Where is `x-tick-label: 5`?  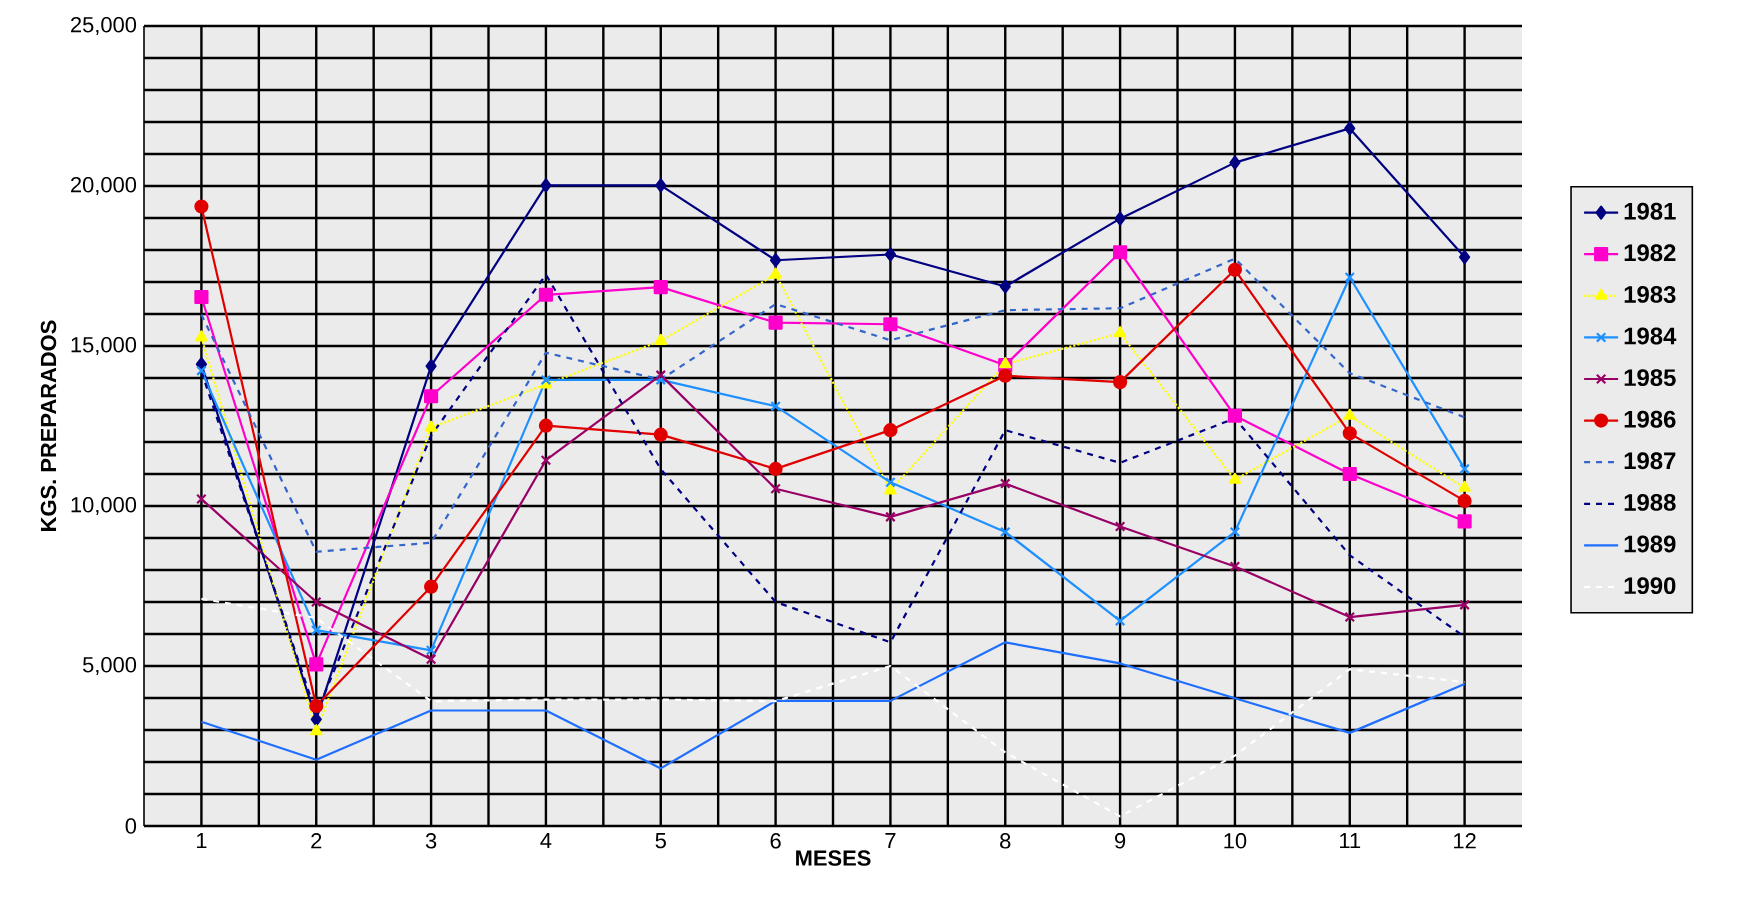 x-tick-label: 5 is located at coordinates (660, 841).